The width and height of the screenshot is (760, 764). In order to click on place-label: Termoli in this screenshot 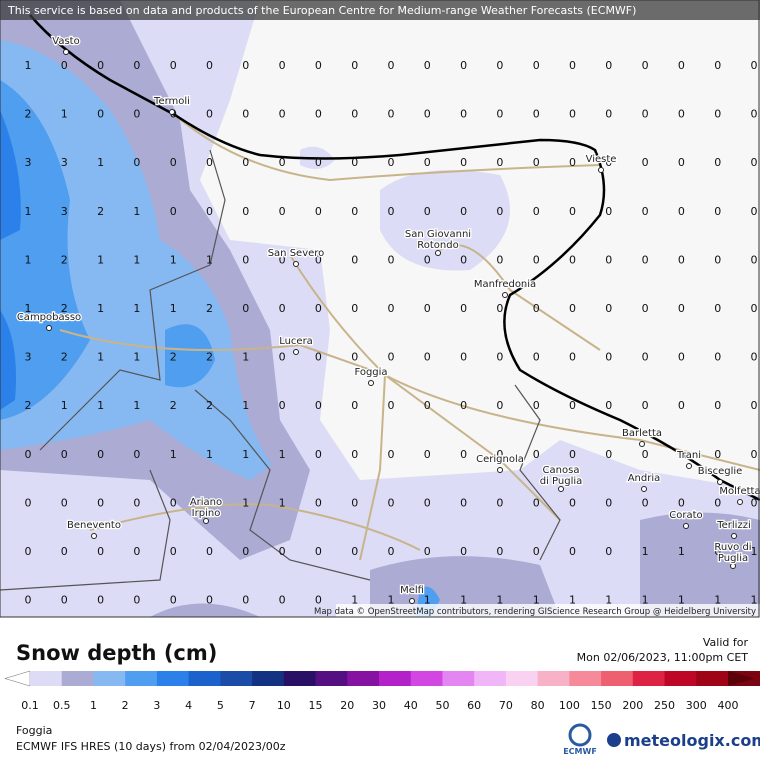, I will do `click(171, 101)`.